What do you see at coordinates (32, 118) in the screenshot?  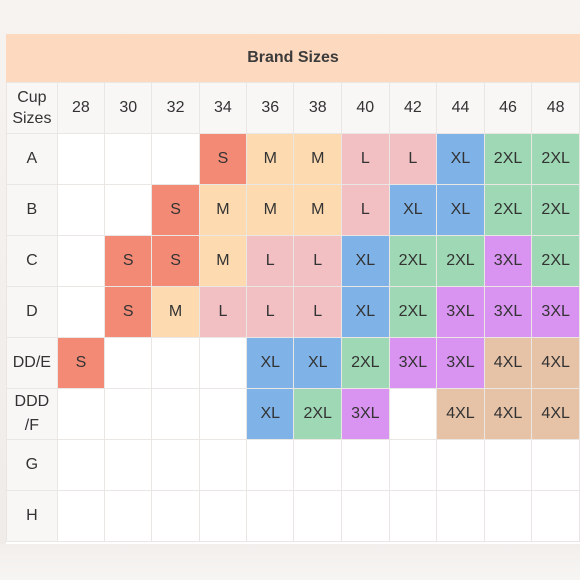 I see `cup-sizes-label-line-2: Sizes` at bounding box center [32, 118].